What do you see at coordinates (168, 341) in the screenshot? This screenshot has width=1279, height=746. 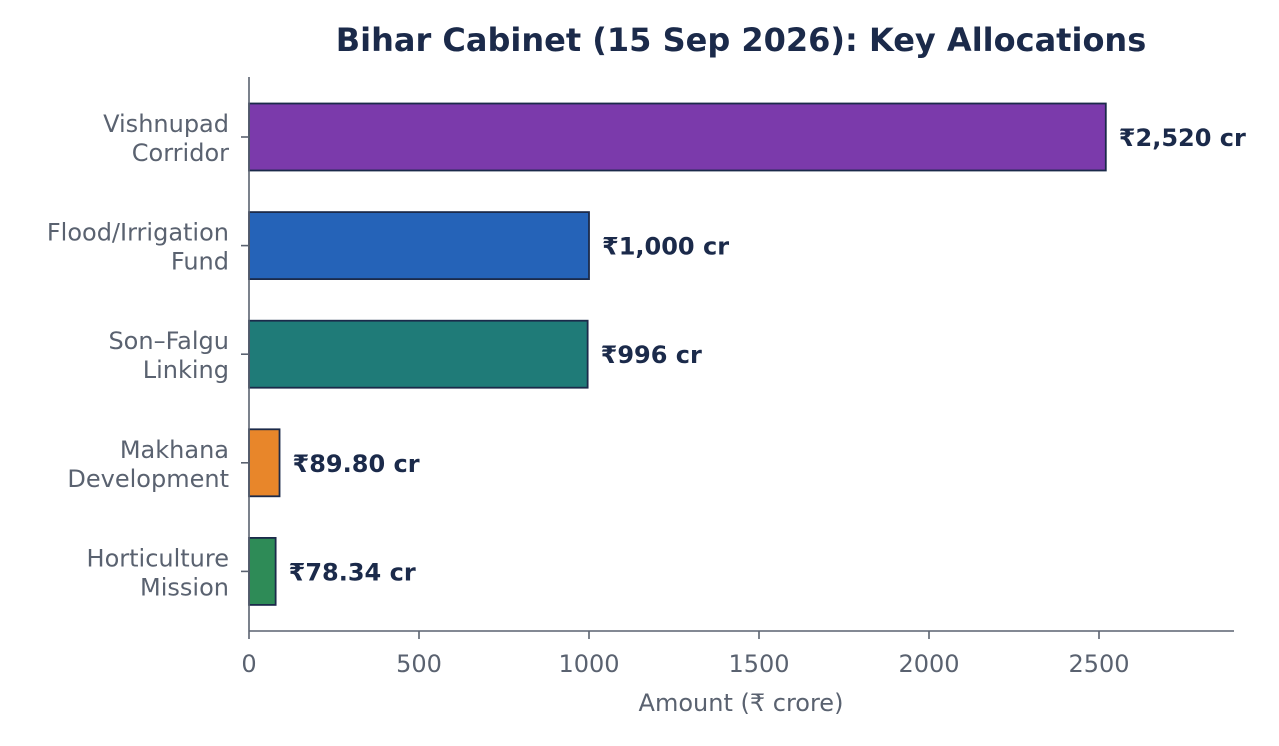 I see `category-label-line: Son–Falgu` at bounding box center [168, 341].